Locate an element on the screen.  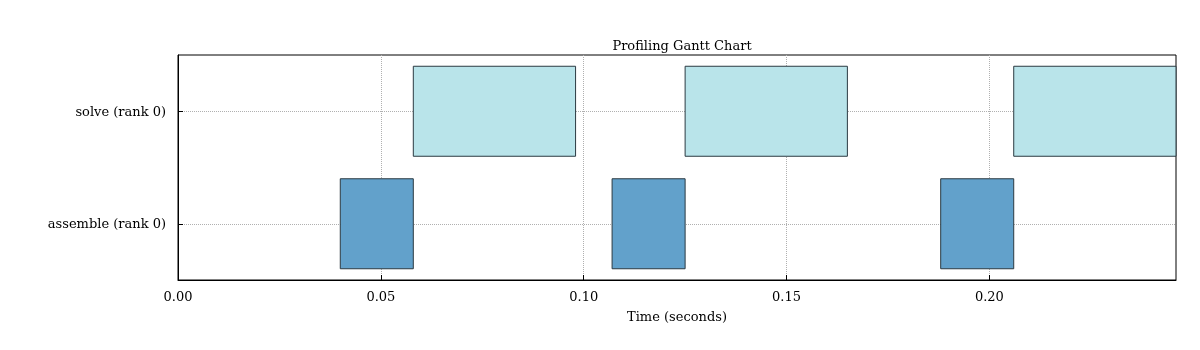
y-tick-label: assemble (rank 0) is located at coordinates (106, 224).